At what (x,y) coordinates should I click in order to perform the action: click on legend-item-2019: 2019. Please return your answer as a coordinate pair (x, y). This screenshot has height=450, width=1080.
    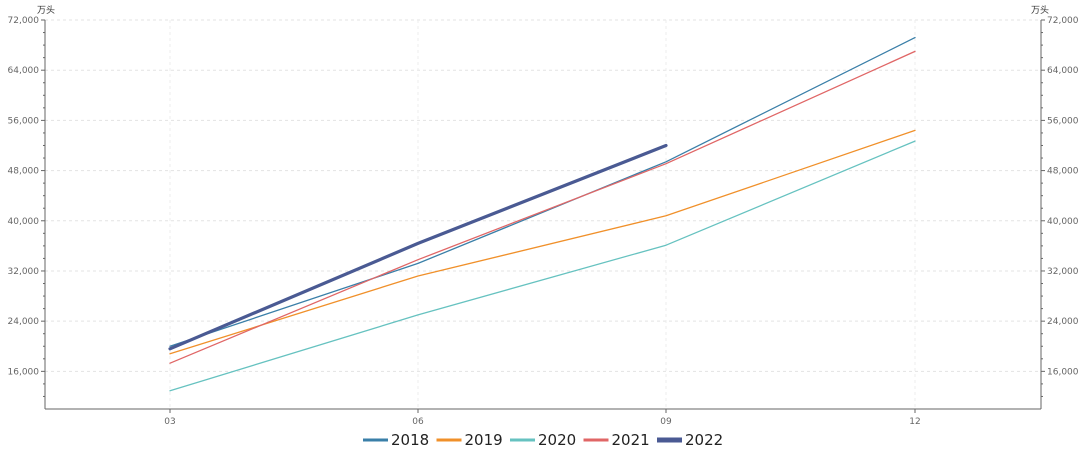
    Looking at the image, I should click on (469, 440).